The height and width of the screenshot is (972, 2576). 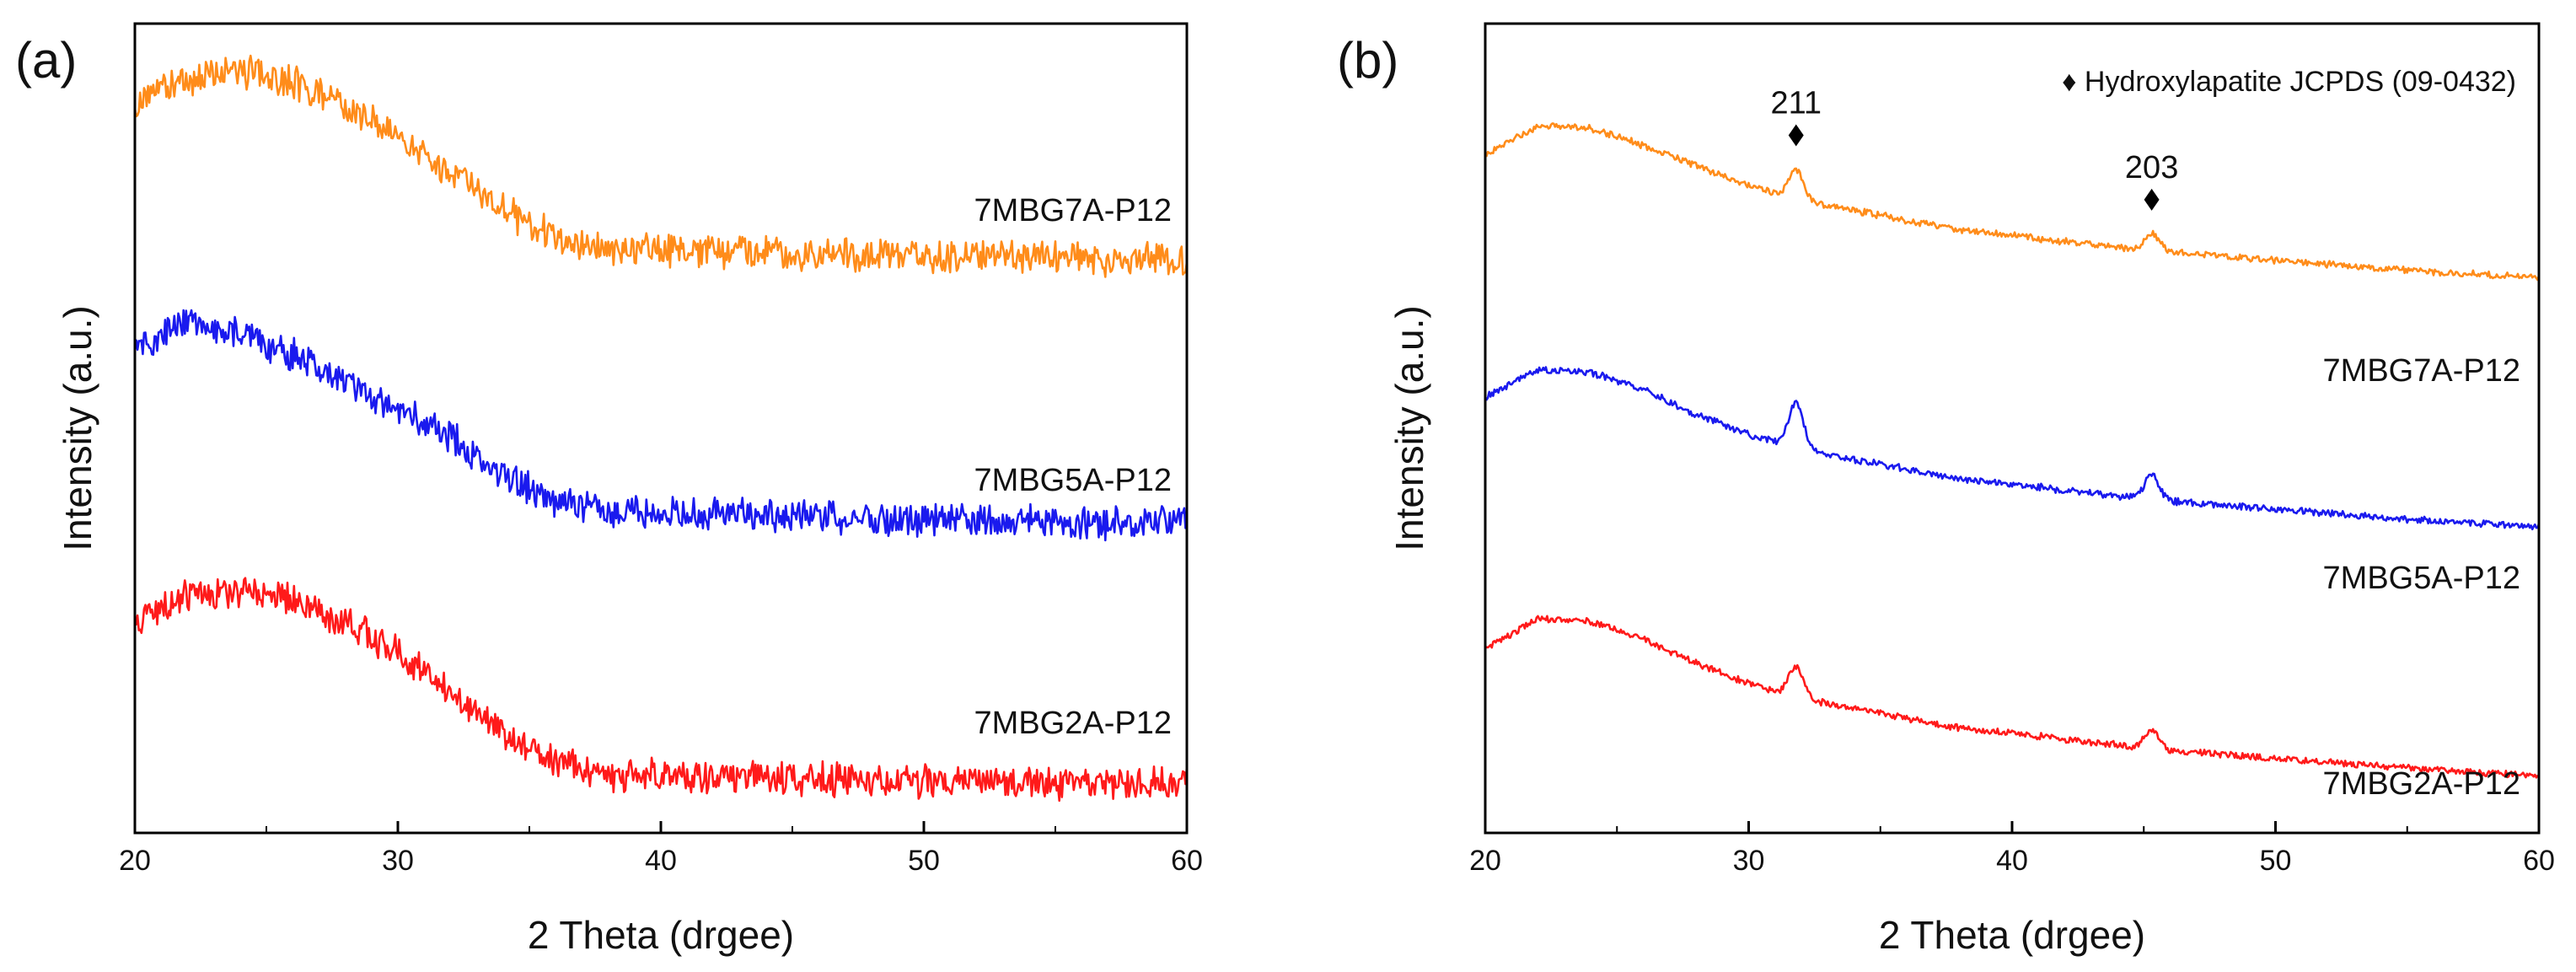 What do you see at coordinates (77, 427) in the screenshot?
I see `panel-a-y-axis-title: Intensity (a.u.)` at bounding box center [77, 427].